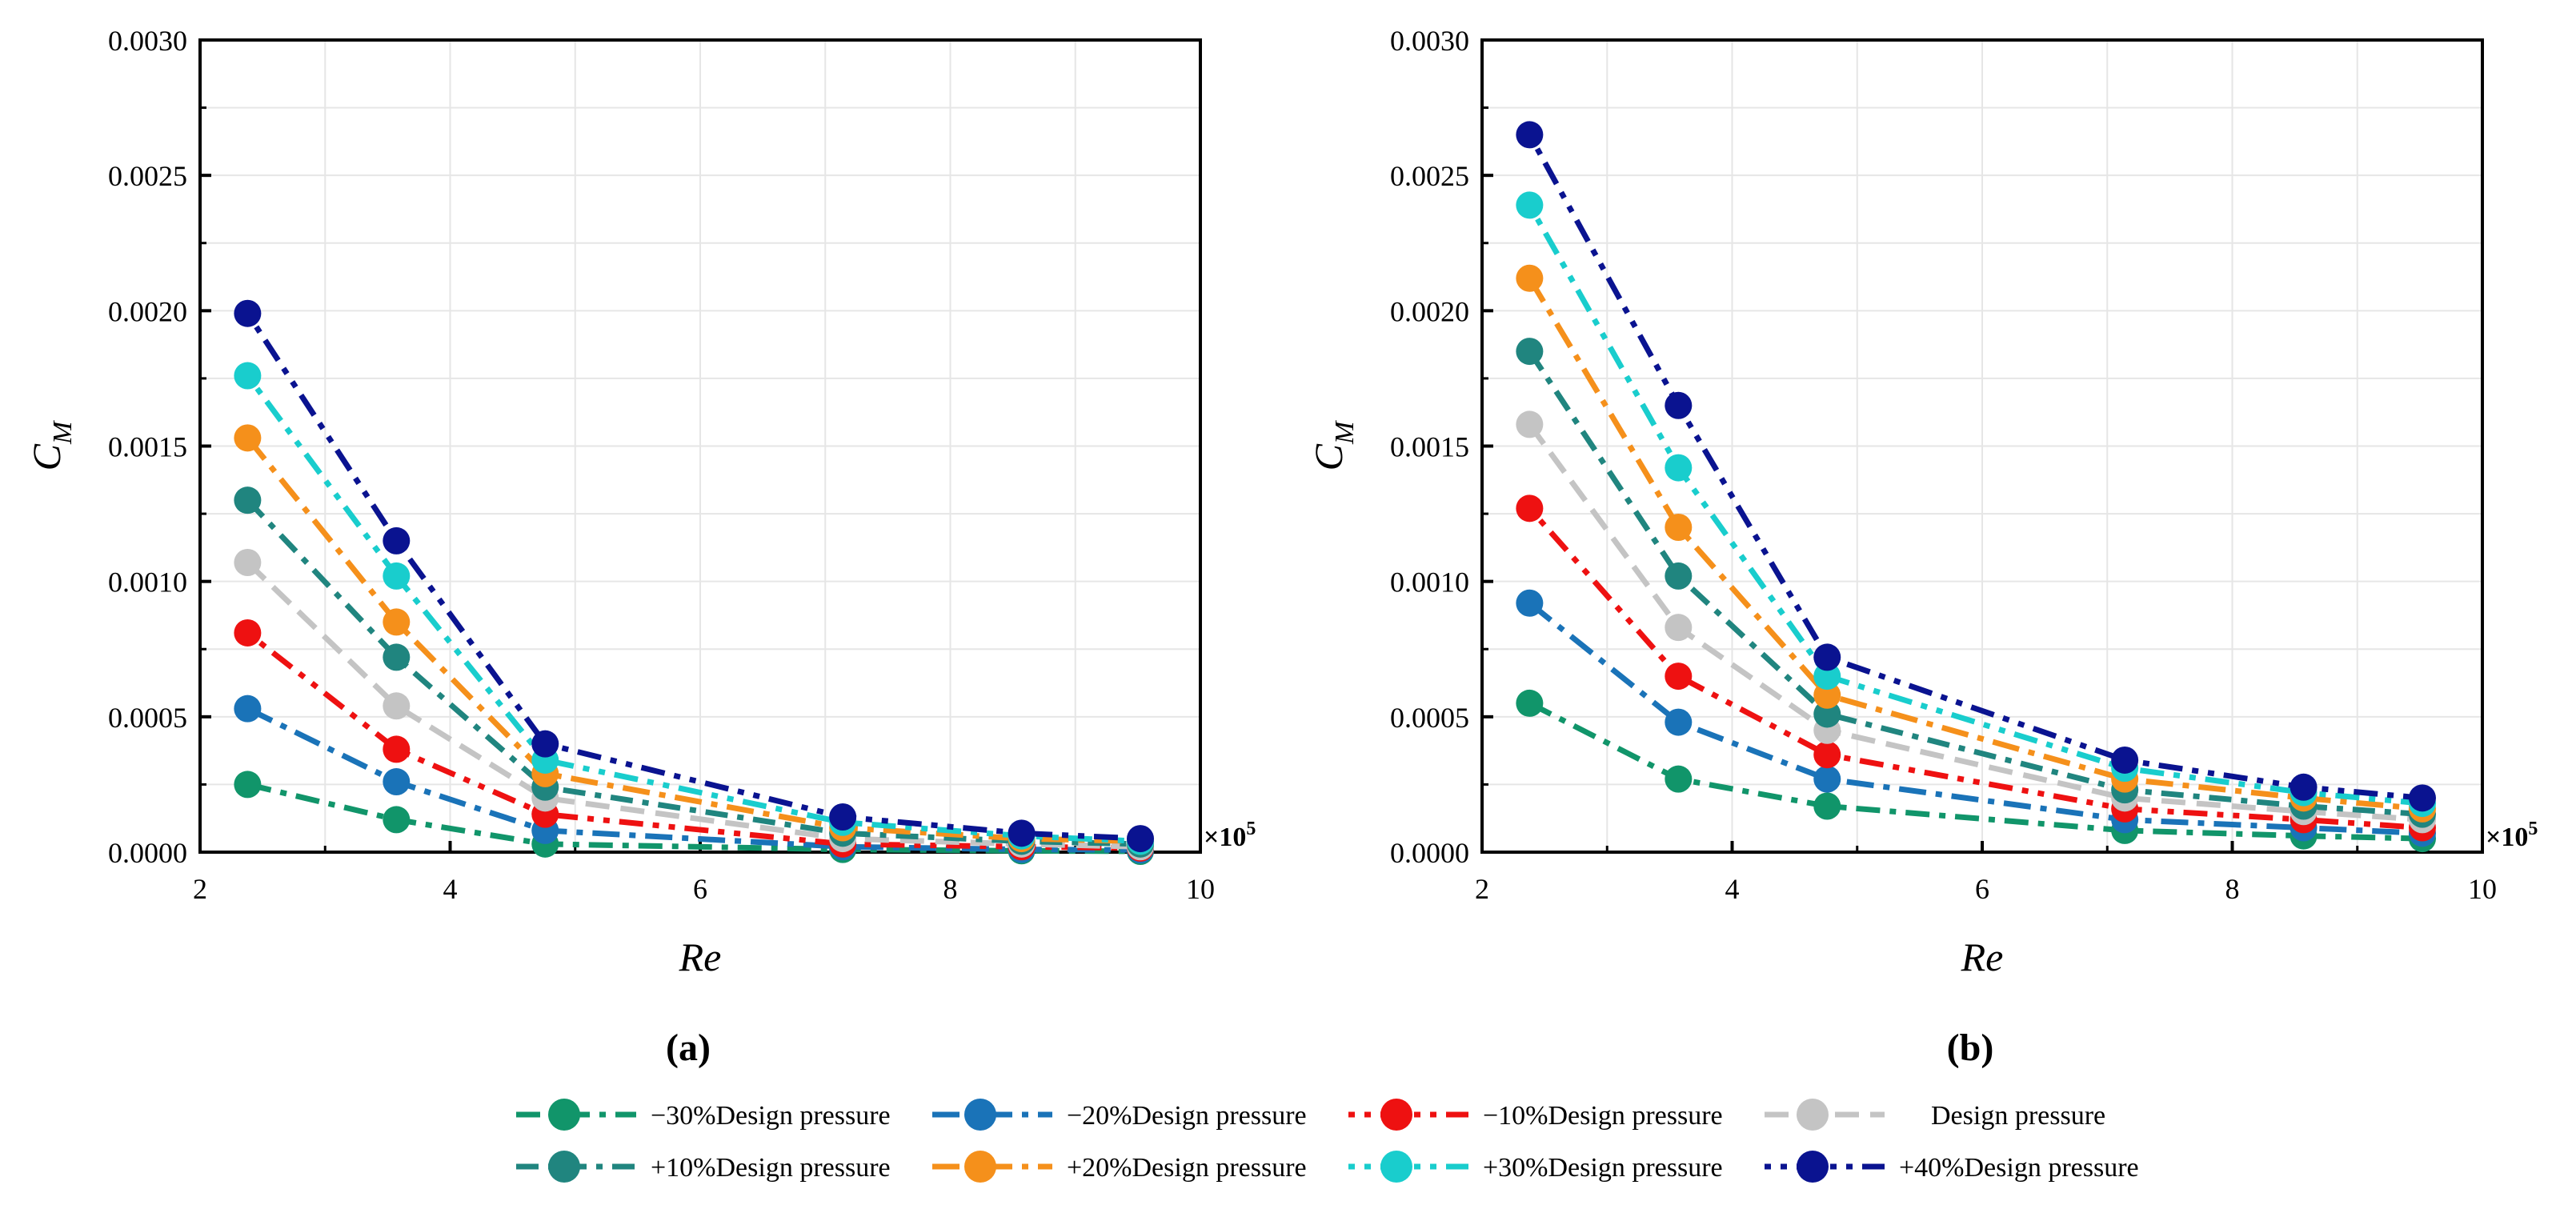 The image size is (2576, 1217). What do you see at coordinates (1429, 41) in the screenshot?
I see `chart-1-y-tick-label: 0.0030` at bounding box center [1429, 41].